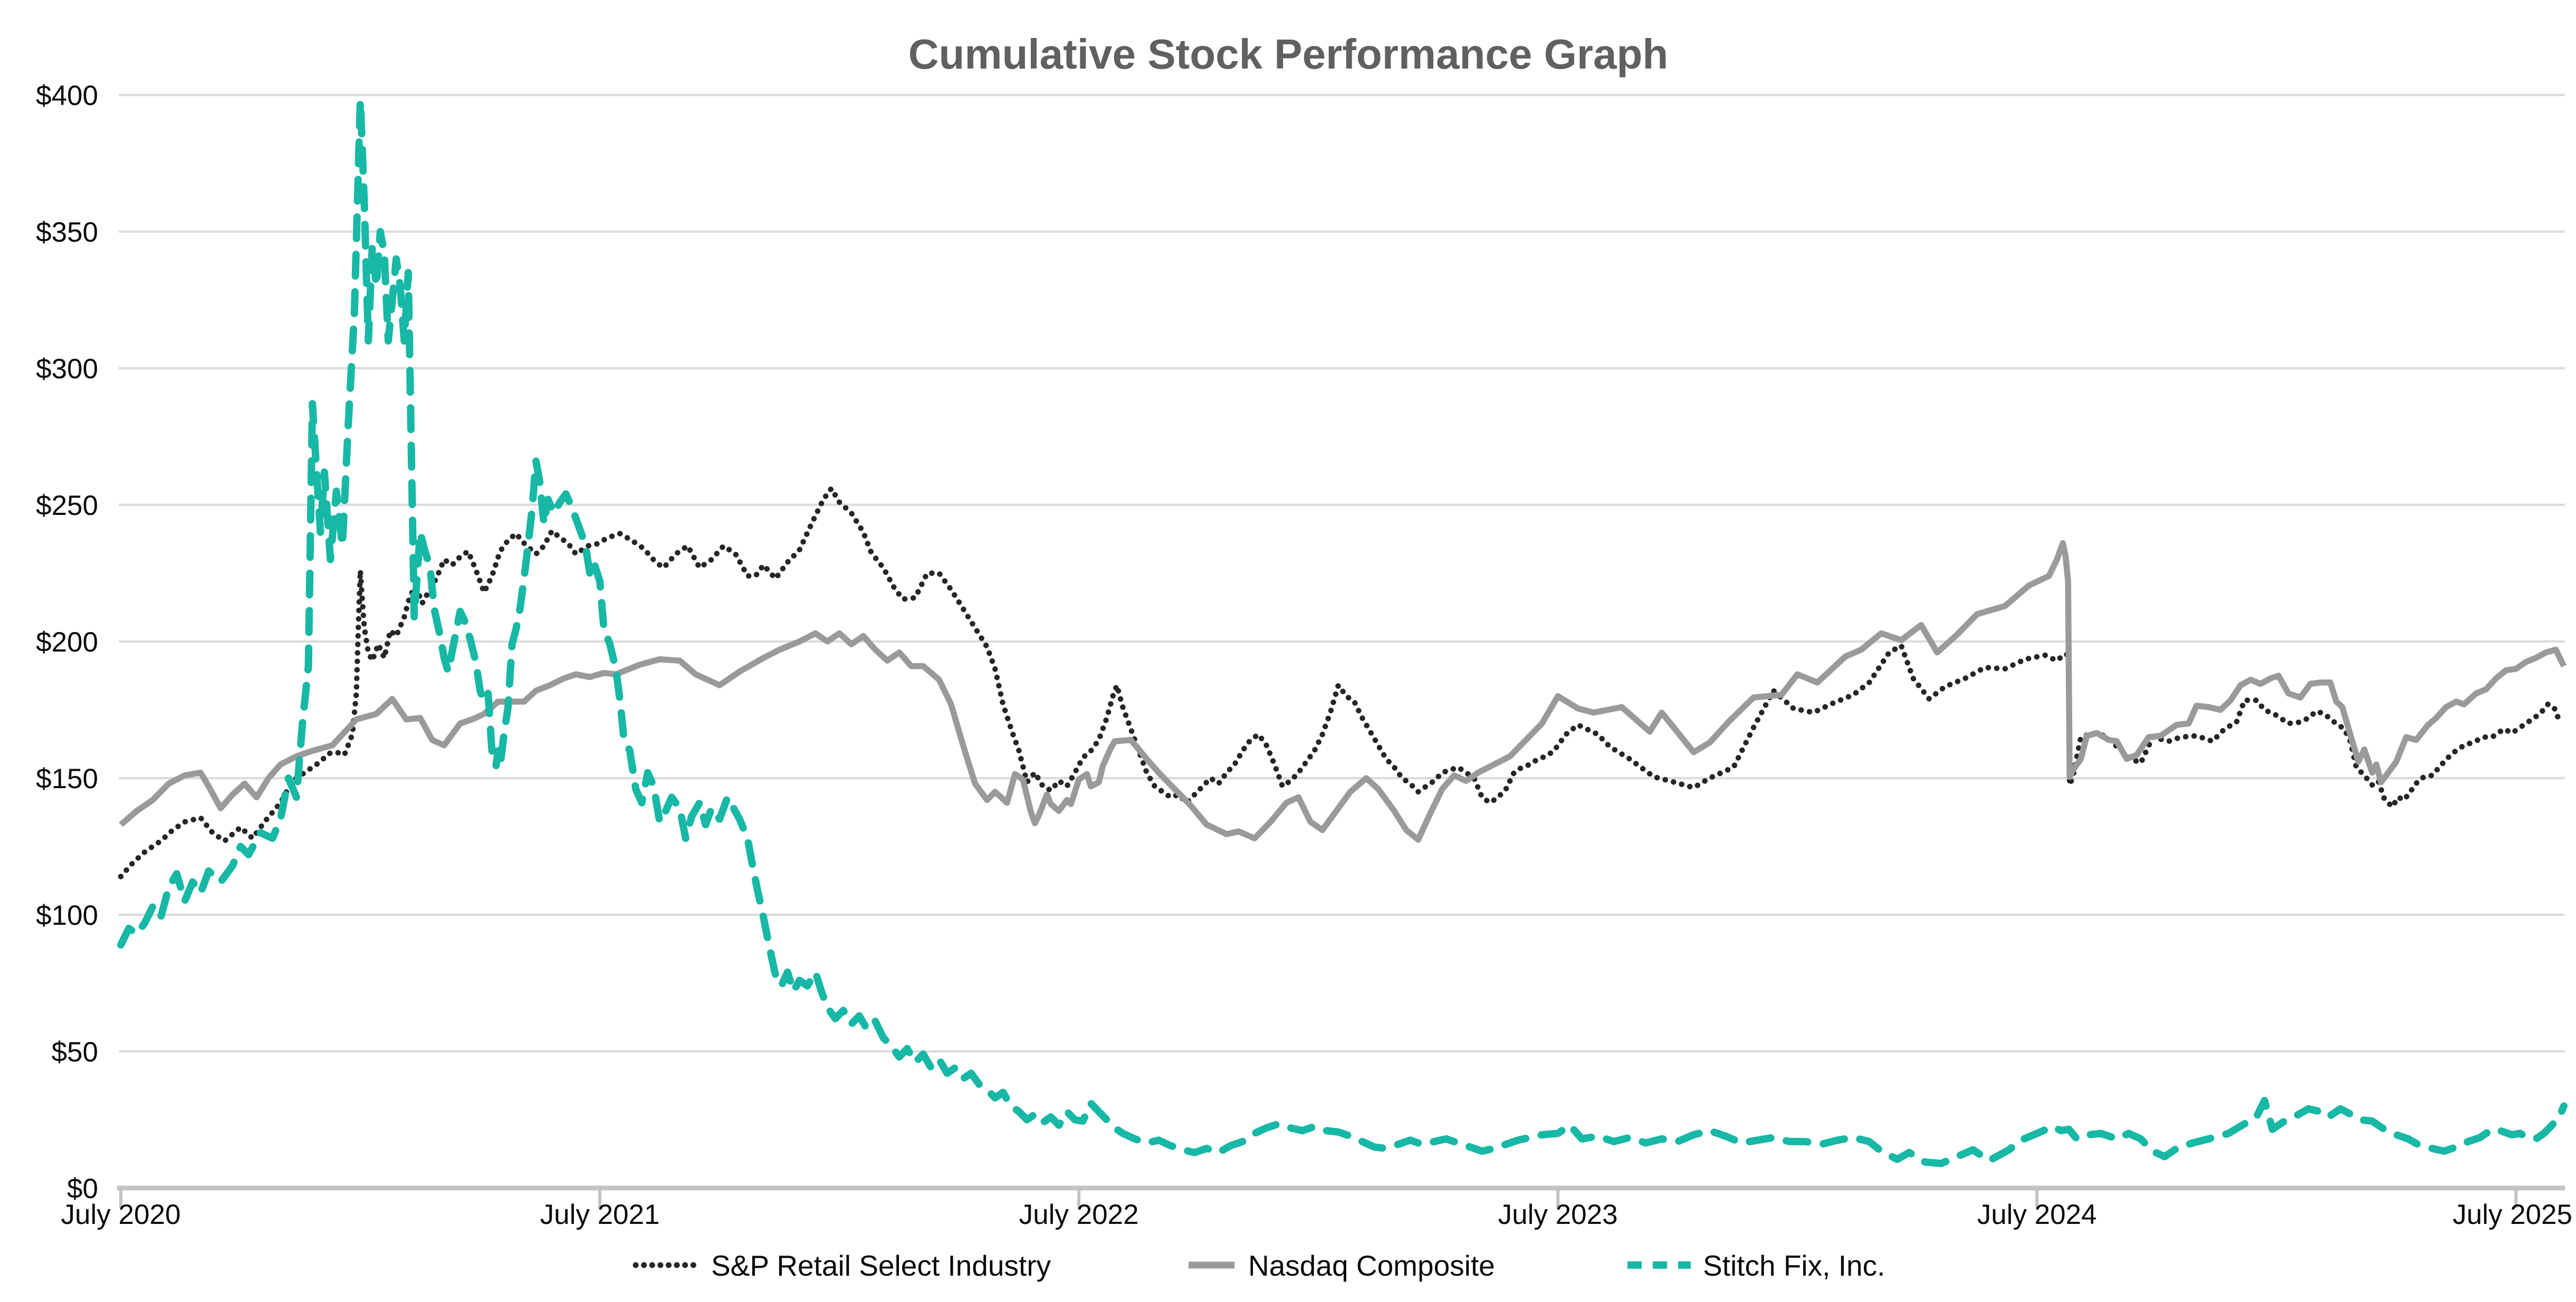 This screenshot has width=2576, height=1302. What do you see at coordinates (121, 1214) in the screenshot?
I see `x-tick-label-0: July 2020` at bounding box center [121, 1214].